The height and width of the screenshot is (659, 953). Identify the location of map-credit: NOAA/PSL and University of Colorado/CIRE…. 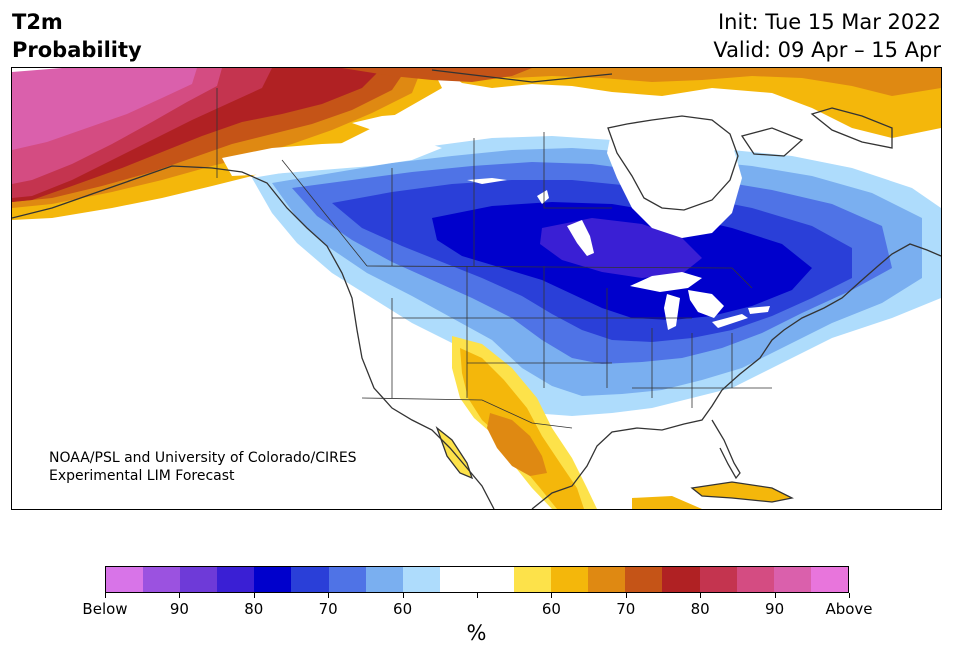
(203, 467).